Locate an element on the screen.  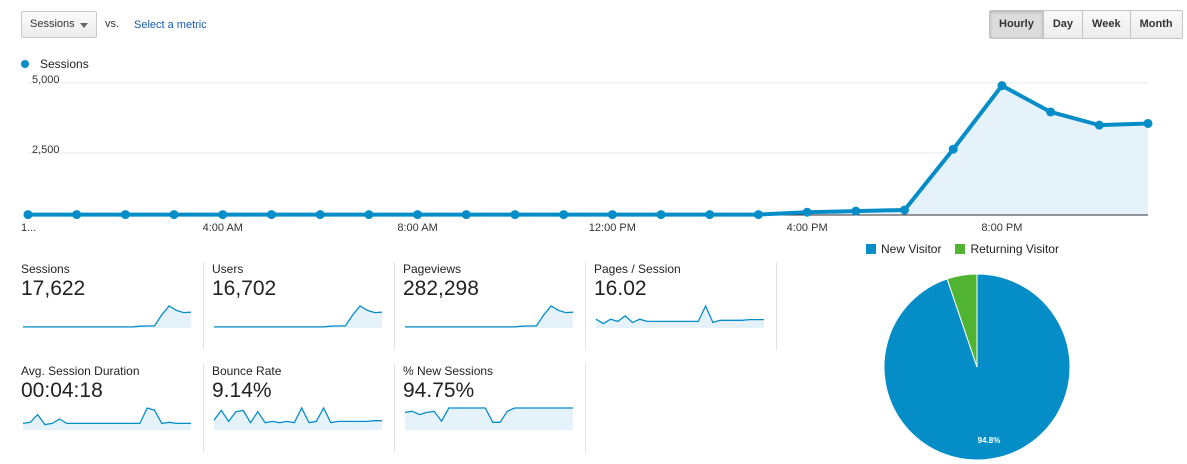
chart-legend: Sessions is located at coordinates (55, 64).